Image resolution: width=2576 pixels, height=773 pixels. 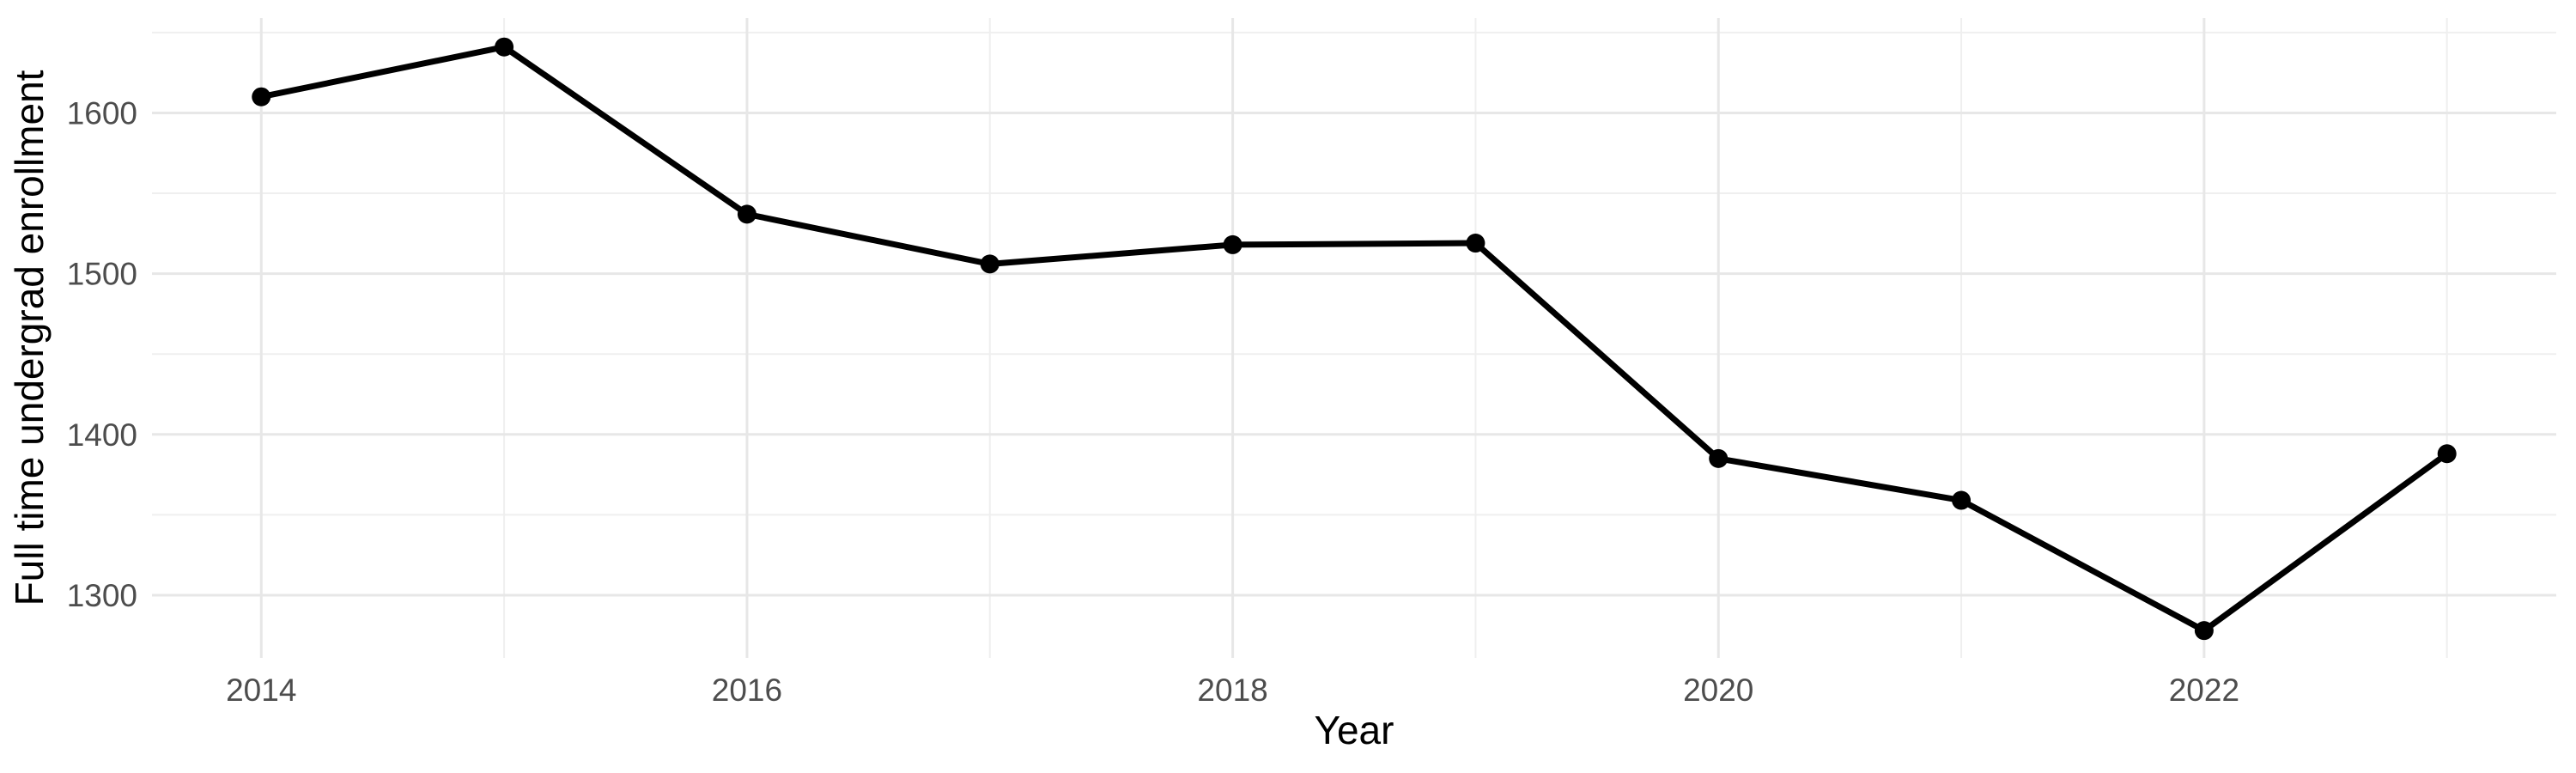 I want to click on y-axis-tick-labels: 1300 1400 1500 1600, so click(x=102, y=354).